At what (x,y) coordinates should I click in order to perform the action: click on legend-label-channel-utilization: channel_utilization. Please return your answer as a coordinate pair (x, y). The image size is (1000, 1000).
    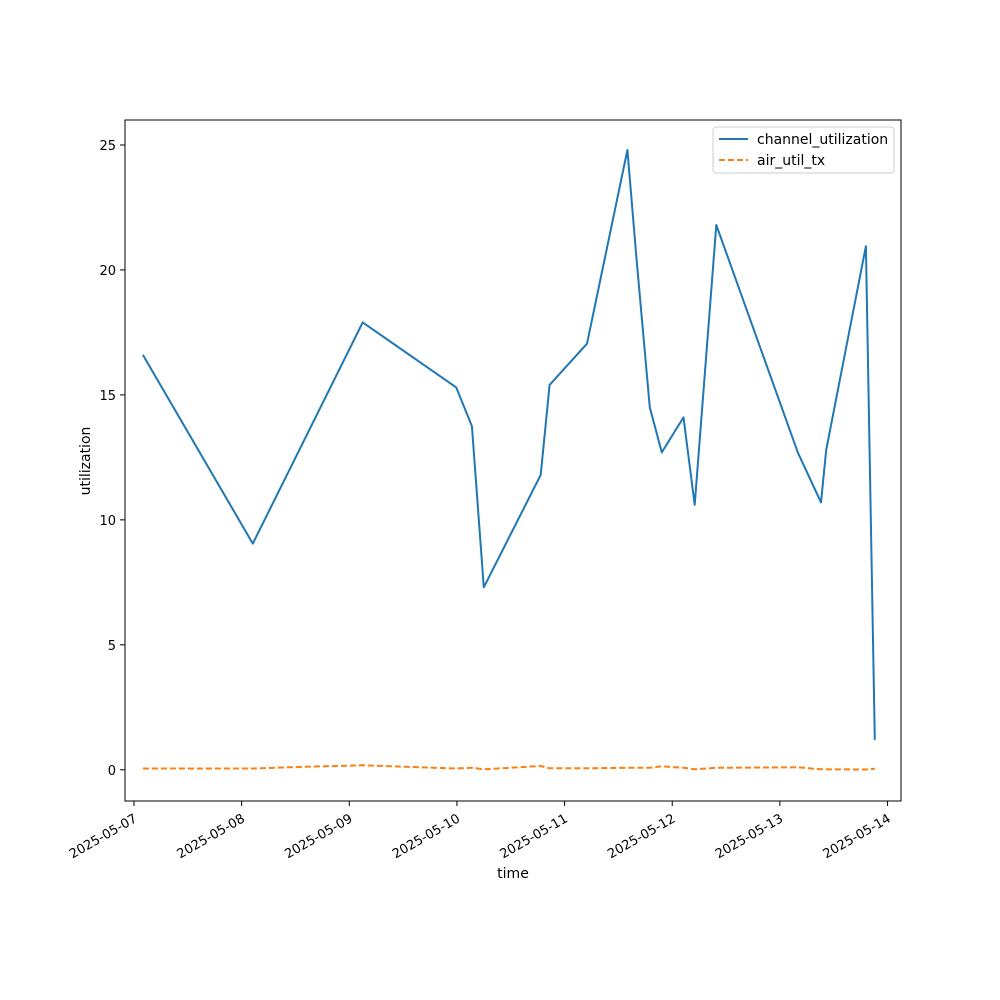
    Looking at the image, I should click on (822, 140).